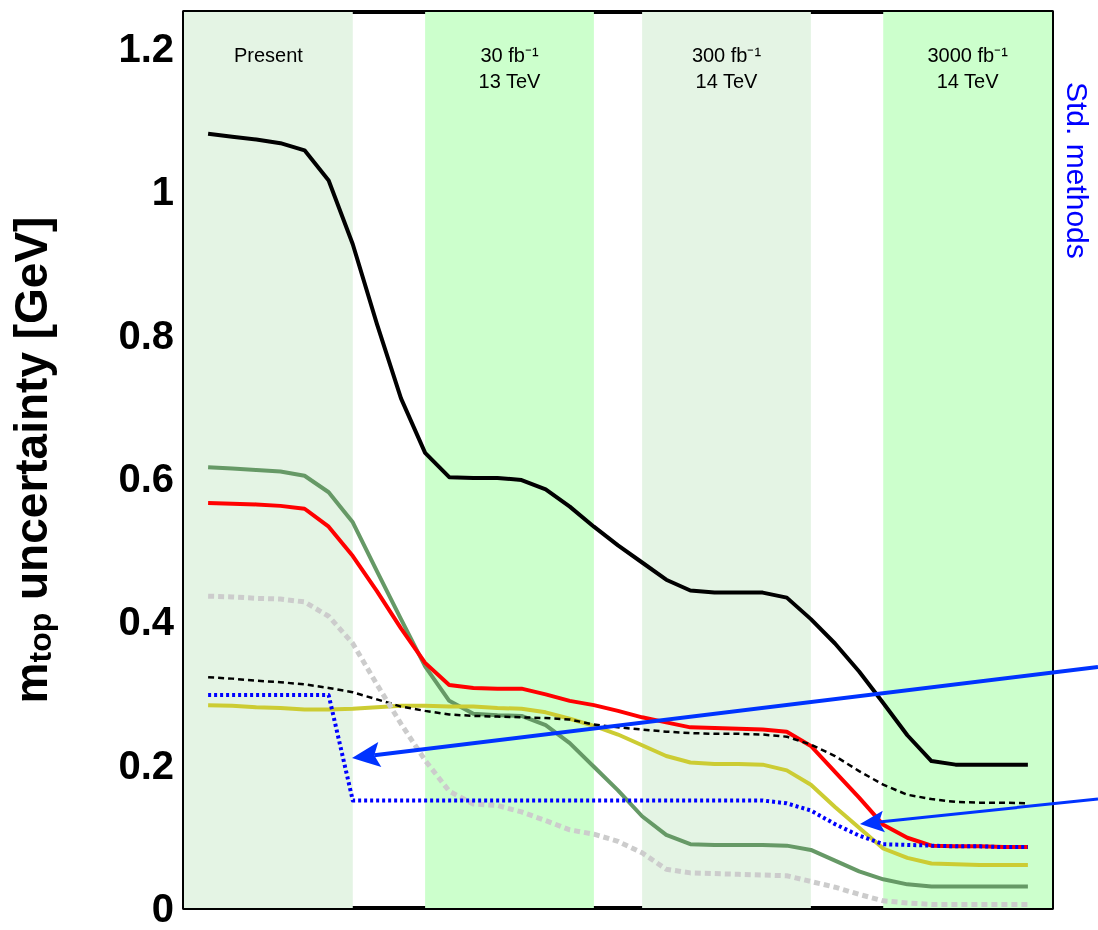 The height and width of the screenshot is (930, 1098). Describe the element at coordinates (31, 460) in the screenshot. I see `y-axis-title: mtop uncertainty [GeV]` at that location.